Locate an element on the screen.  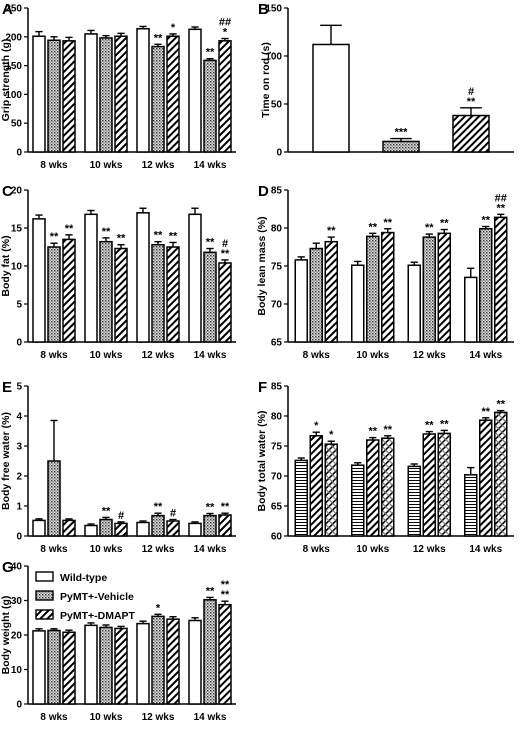
y-tick-label: 75 is located at coordinates (277, 447).